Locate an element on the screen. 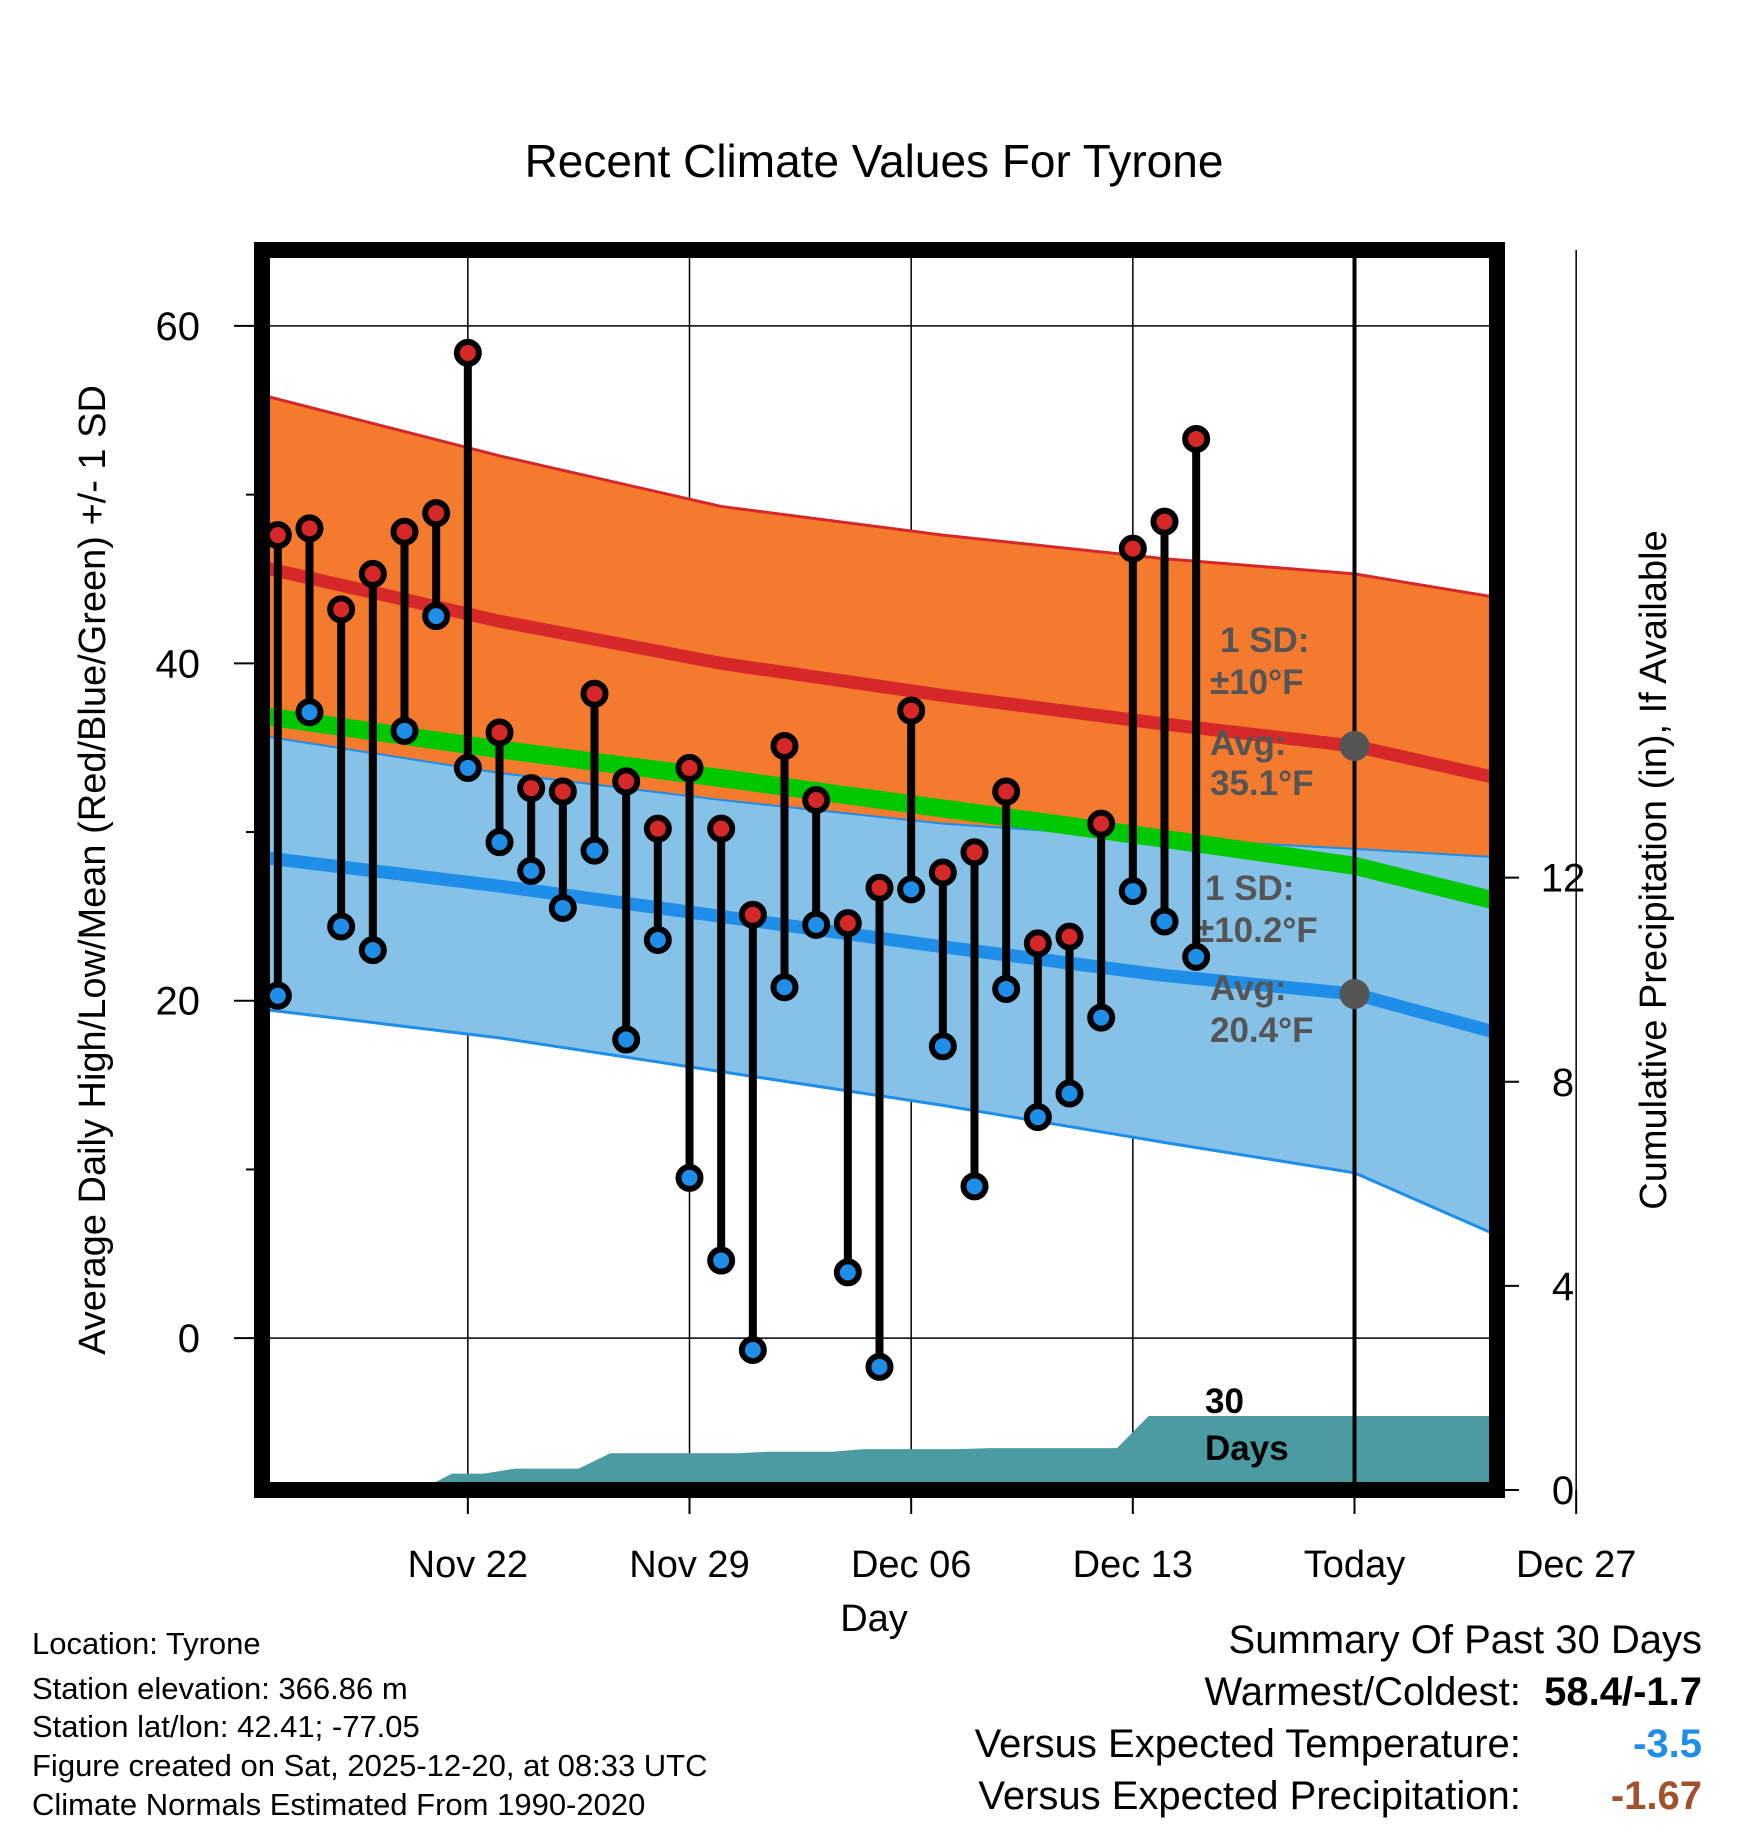  y2-tick-label: 8 is located at coordinates (1563, 1083).